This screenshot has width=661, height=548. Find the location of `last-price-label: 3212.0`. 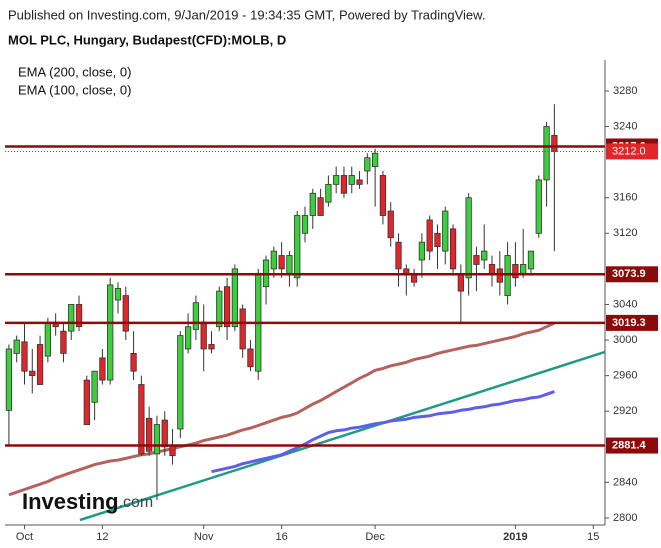

last-price-label: 3212.0 is located at coordinates (629, 151).